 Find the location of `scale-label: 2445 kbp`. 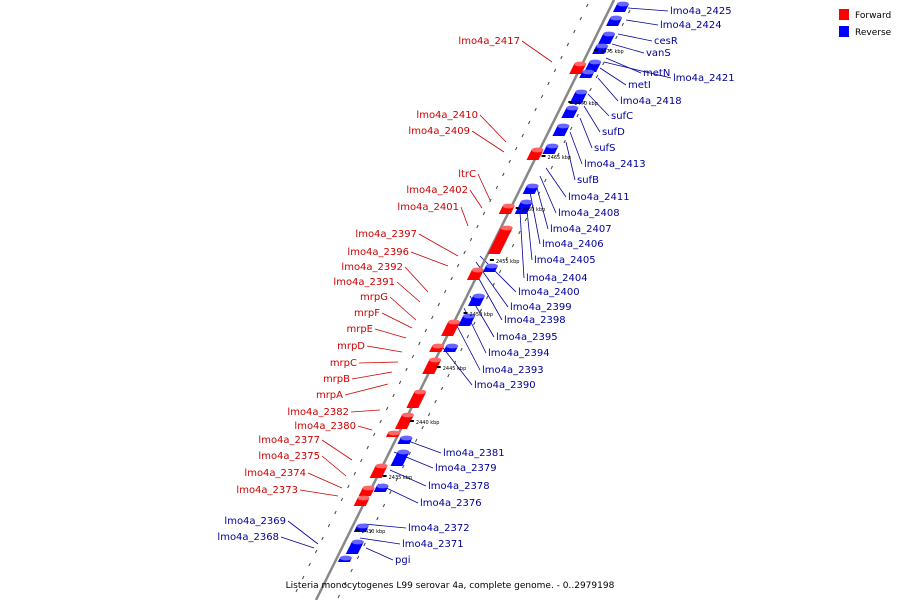

scale-label: 2445 kbp is located at coordinates (455, 369).